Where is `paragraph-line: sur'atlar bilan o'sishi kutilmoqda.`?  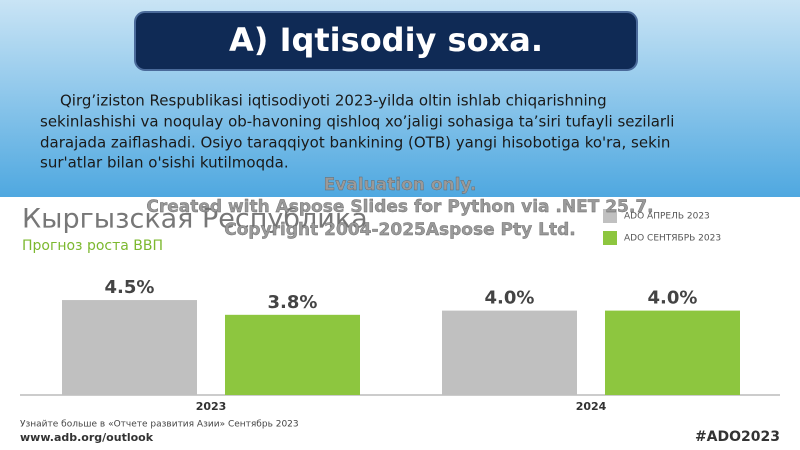 paragraph-line: sur'atlar bilan o'sishi kutilmoqda. is located at coordinates (164, 163).